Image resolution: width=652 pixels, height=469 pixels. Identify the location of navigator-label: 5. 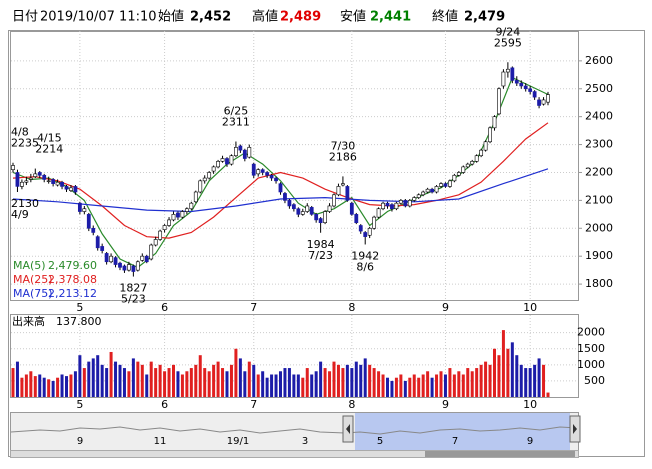
(380, 441).